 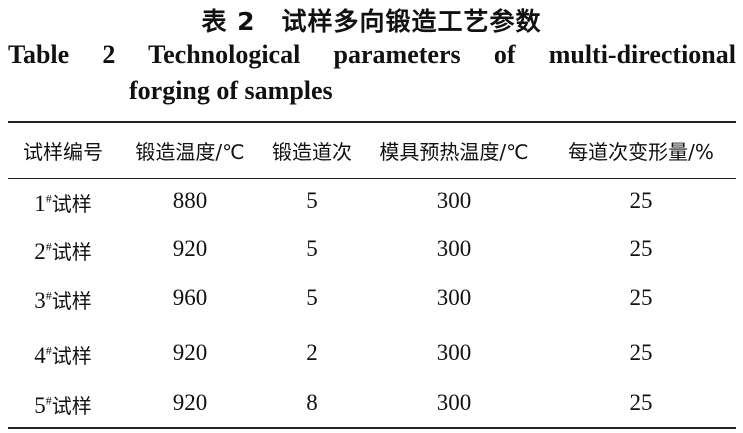 What do you see at coordinates (454, 152) in the screenshot?
I see `header-die-temp: 模具预热温度/℃` at bounding box center [454, 152].